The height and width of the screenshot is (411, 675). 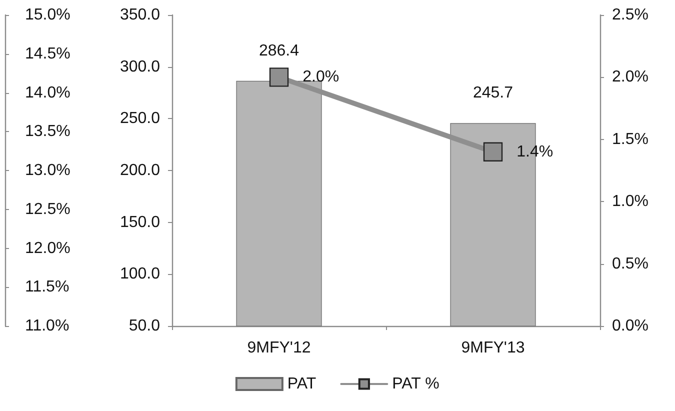 What do you see at coordinates (47, 287) in the screenshot?
I see `y3-tick-label: 11.5%` at bounding box center [47, 287].